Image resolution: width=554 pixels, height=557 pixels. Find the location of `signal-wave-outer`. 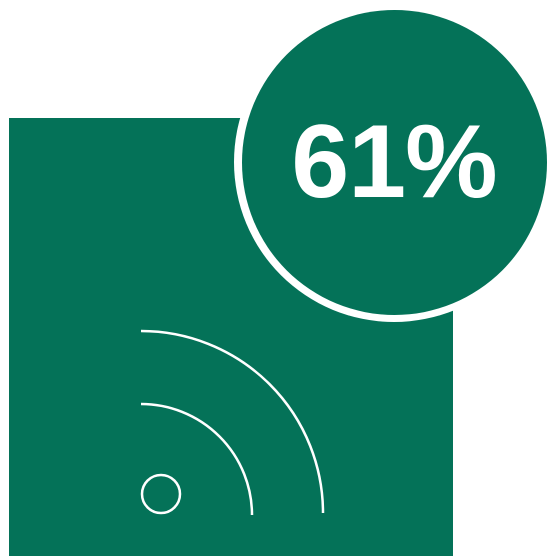

signal-wave-outer is located at coordinates (232, 421).